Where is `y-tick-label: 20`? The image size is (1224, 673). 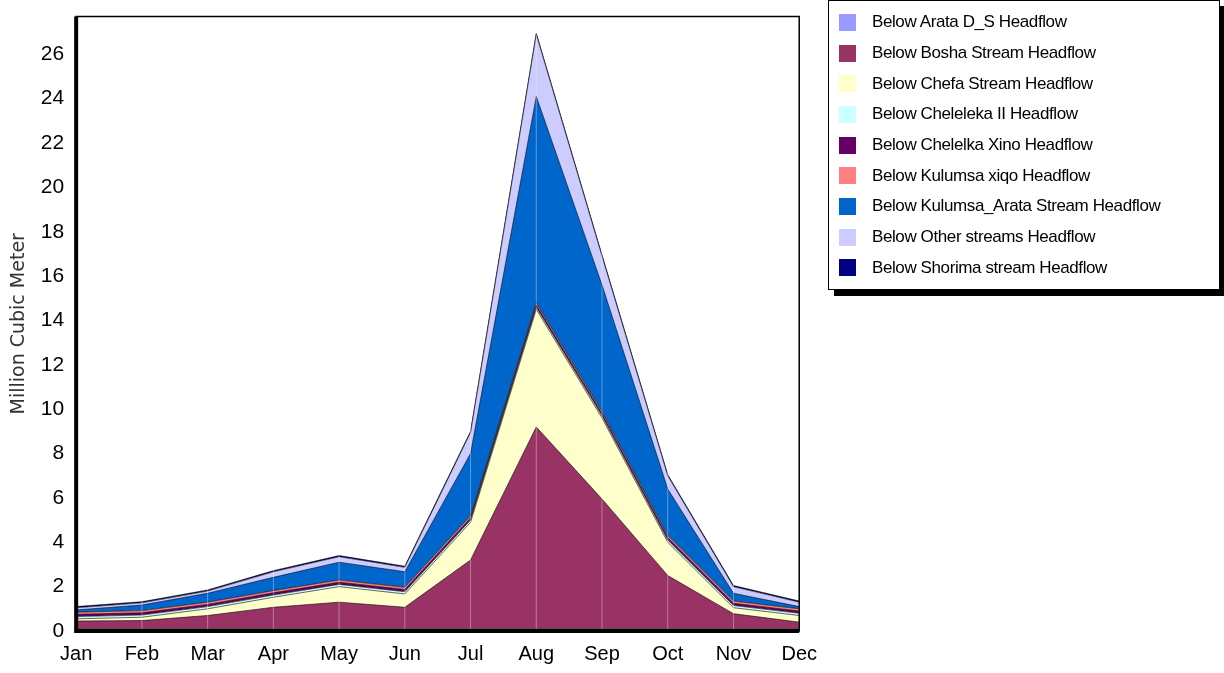
y-tick-label: 20 is located at coordinates (52, 186).